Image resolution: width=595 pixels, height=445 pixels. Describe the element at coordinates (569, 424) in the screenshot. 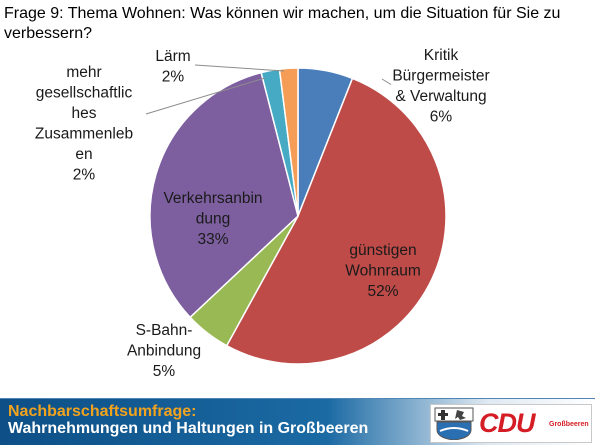

I see `cdu-logo-subtext: Großbeeren` at that location.